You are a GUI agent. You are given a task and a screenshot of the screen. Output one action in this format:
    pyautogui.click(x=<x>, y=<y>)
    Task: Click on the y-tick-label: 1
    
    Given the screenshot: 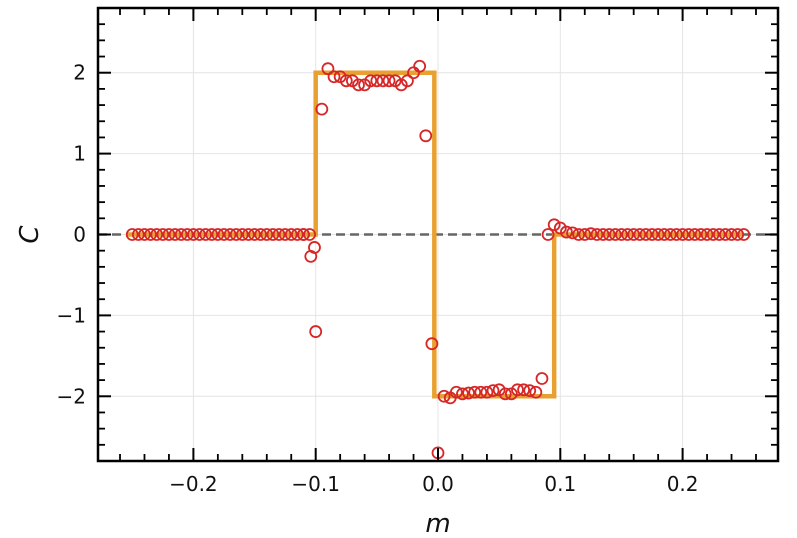 What is the action you would take?
    pyautogui.click(x=79, y=154)
    